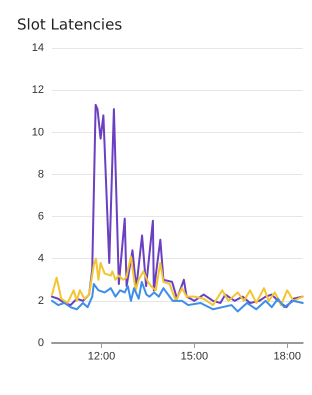  What do you see at coordinates (69, 25) in the screenshot?
I see `chart-title: Slot Latencies` at bounding box center [69, 25].